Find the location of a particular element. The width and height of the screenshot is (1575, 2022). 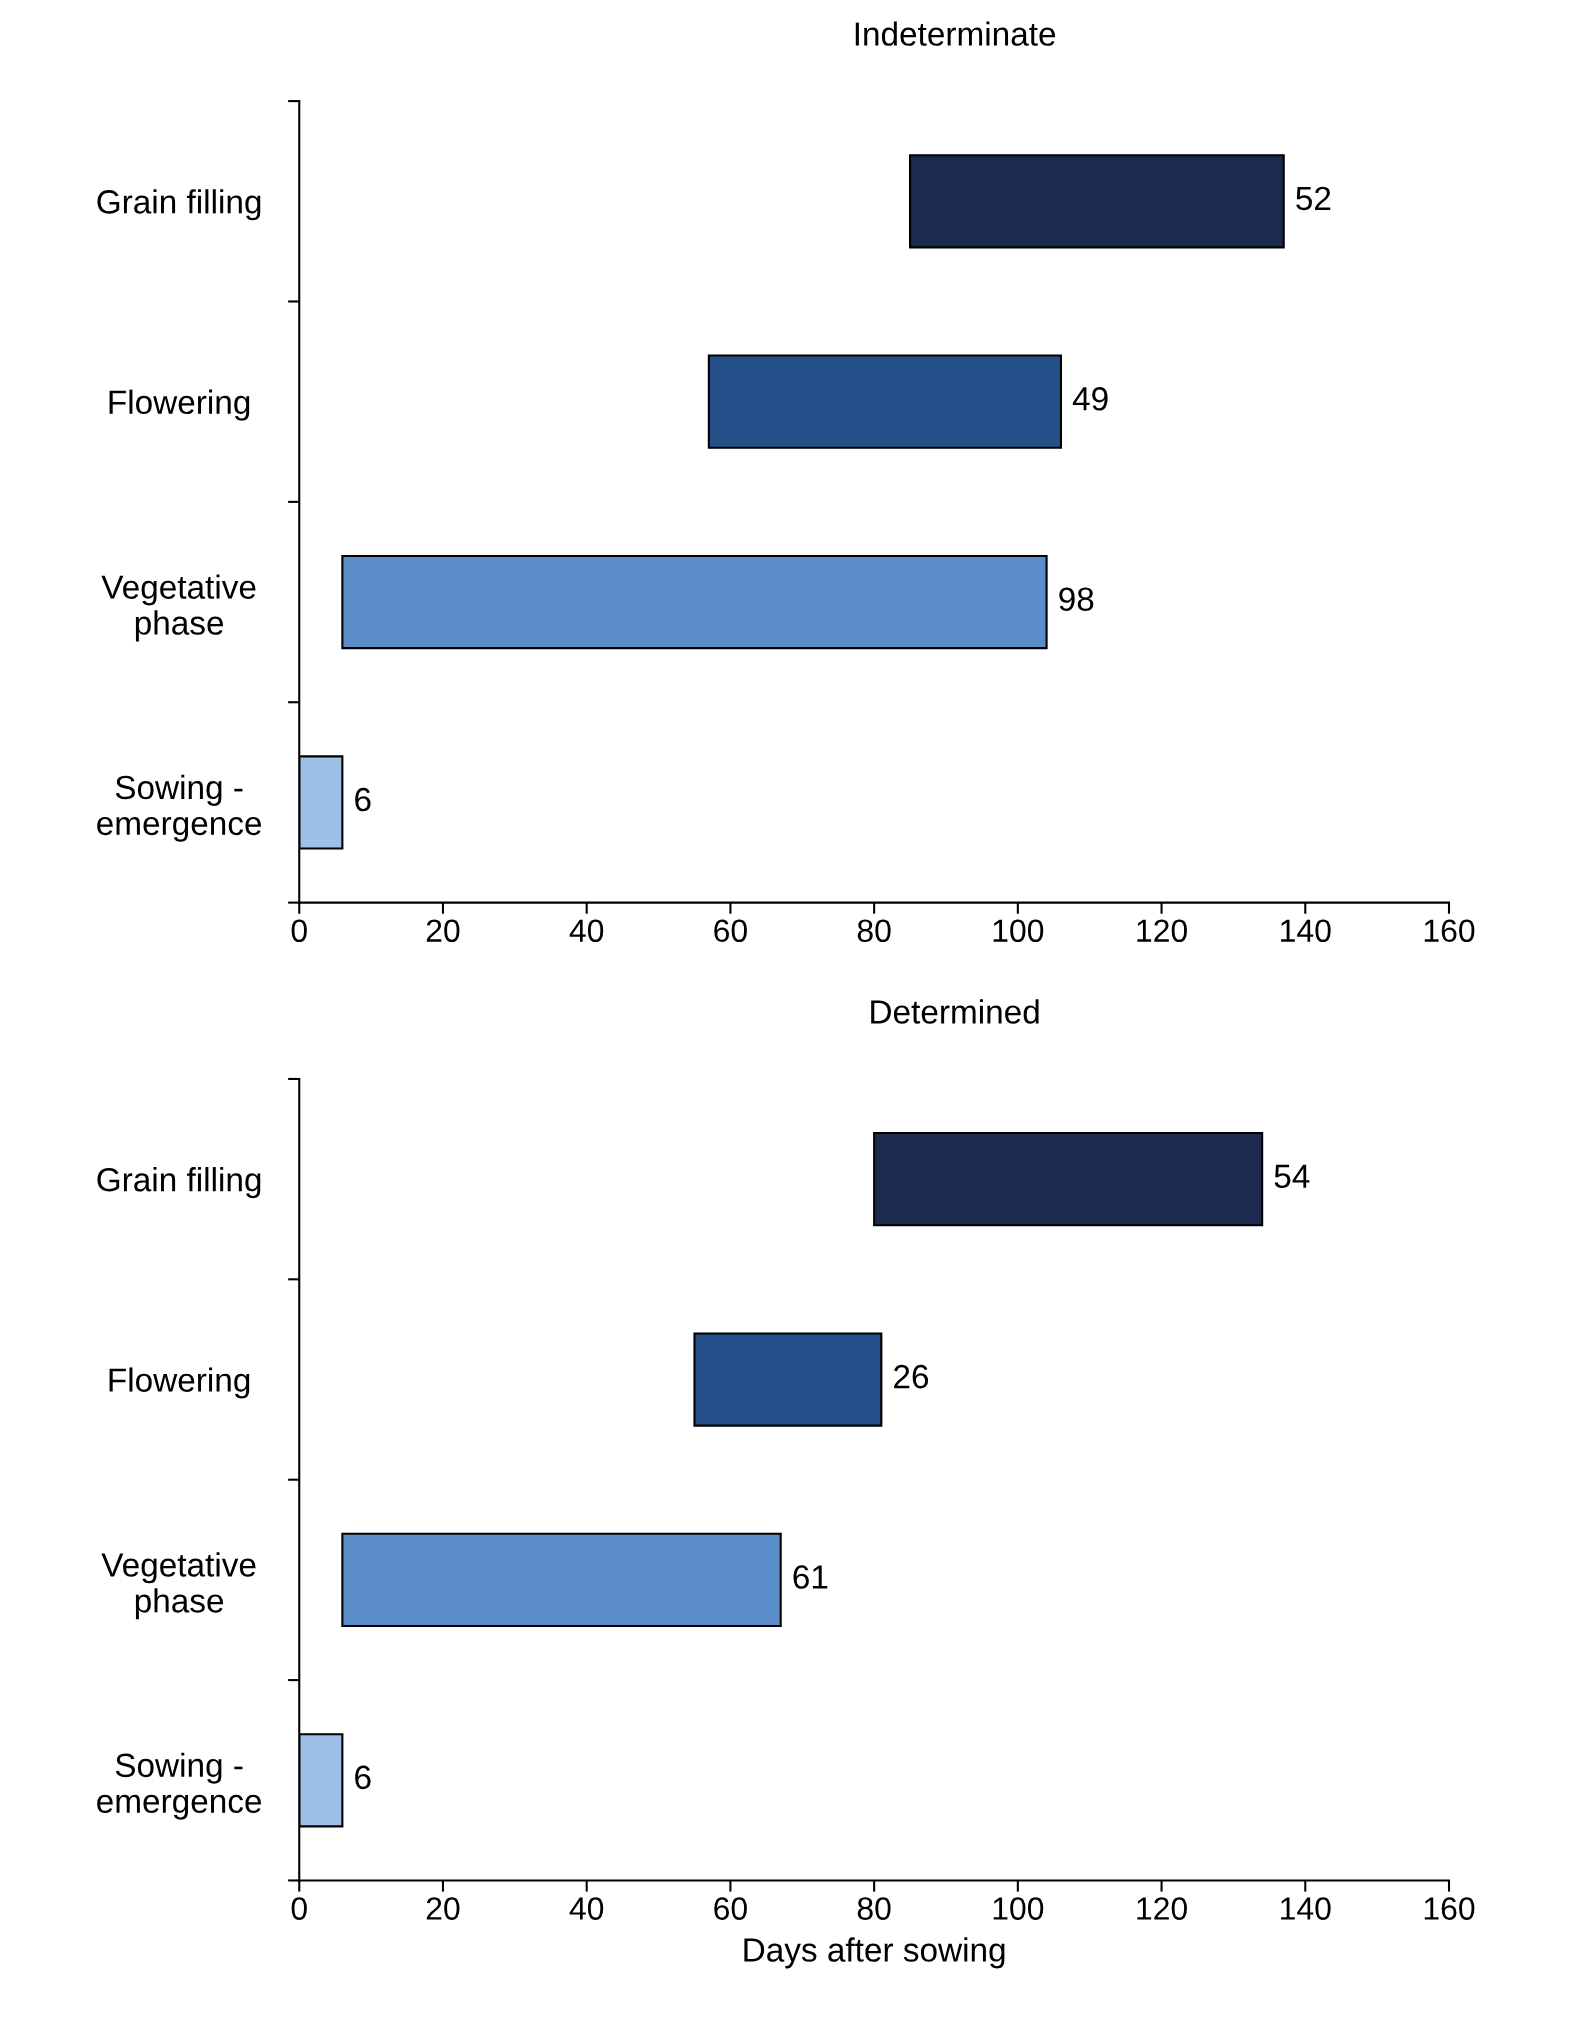

data-label: 54 is located at coordinates (1292, 1176).